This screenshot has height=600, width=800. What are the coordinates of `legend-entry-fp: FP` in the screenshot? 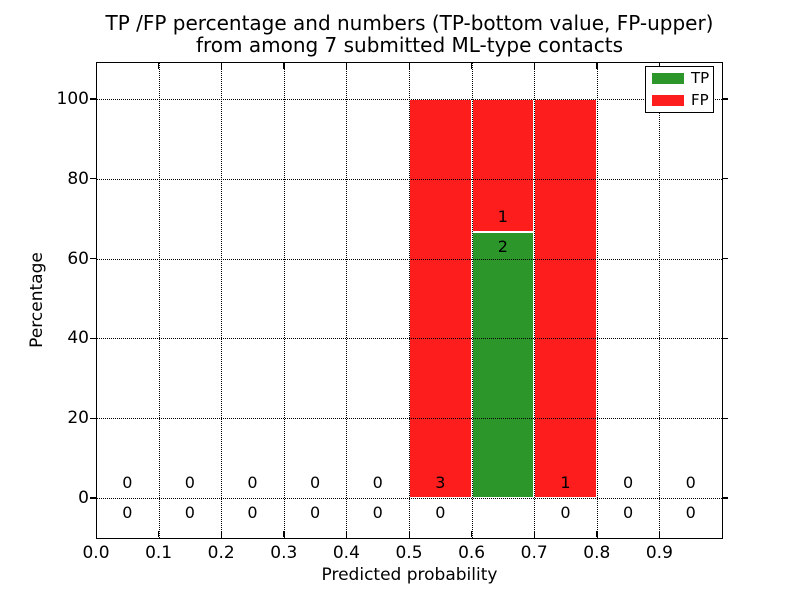 It's located at (682, 100).